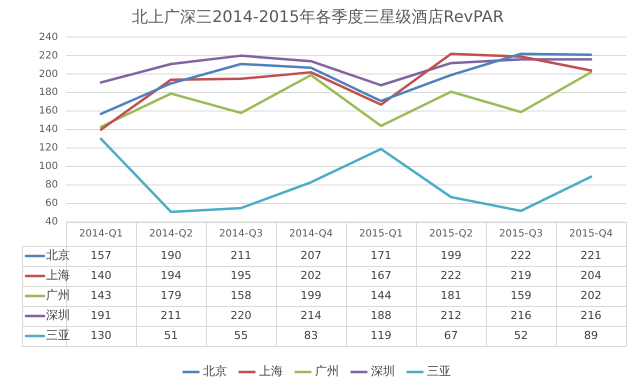  I want to click on legend-label: 北京, so click(58, 255).